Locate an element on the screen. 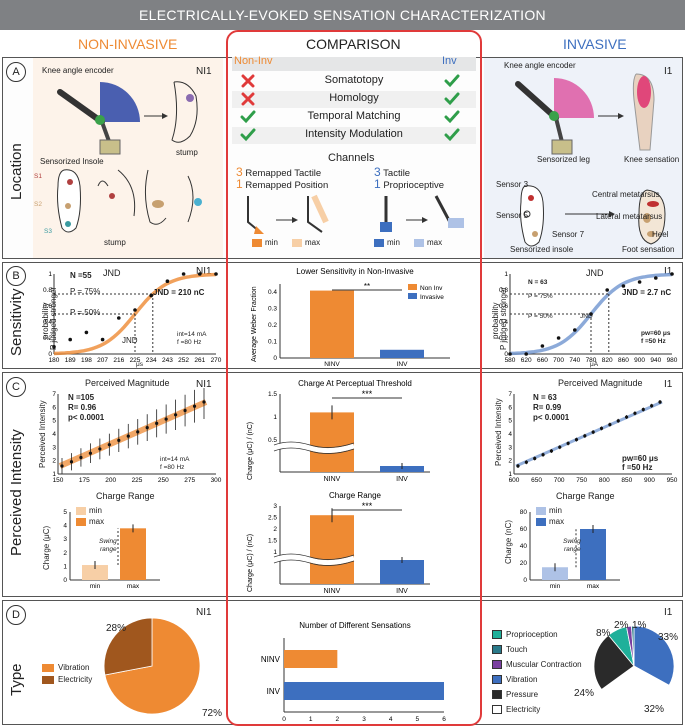 This screenshot has height=728, width=685. weber-bar is located at coordinates (332, 324).